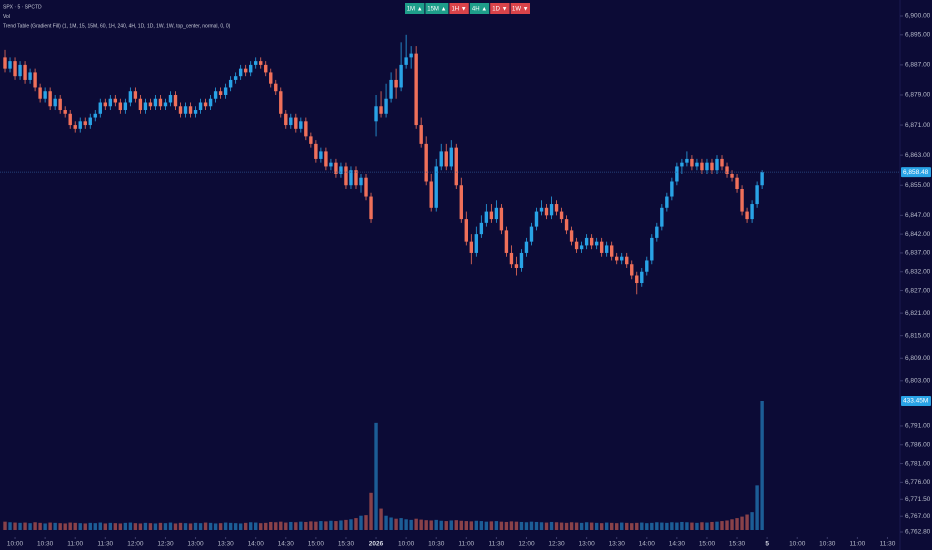 Image resolution: width=932 pixels, height=550 pixels. Describe the element at coordinates (6, 17) in the screenshot. I see `header-text: Vol` at that location.